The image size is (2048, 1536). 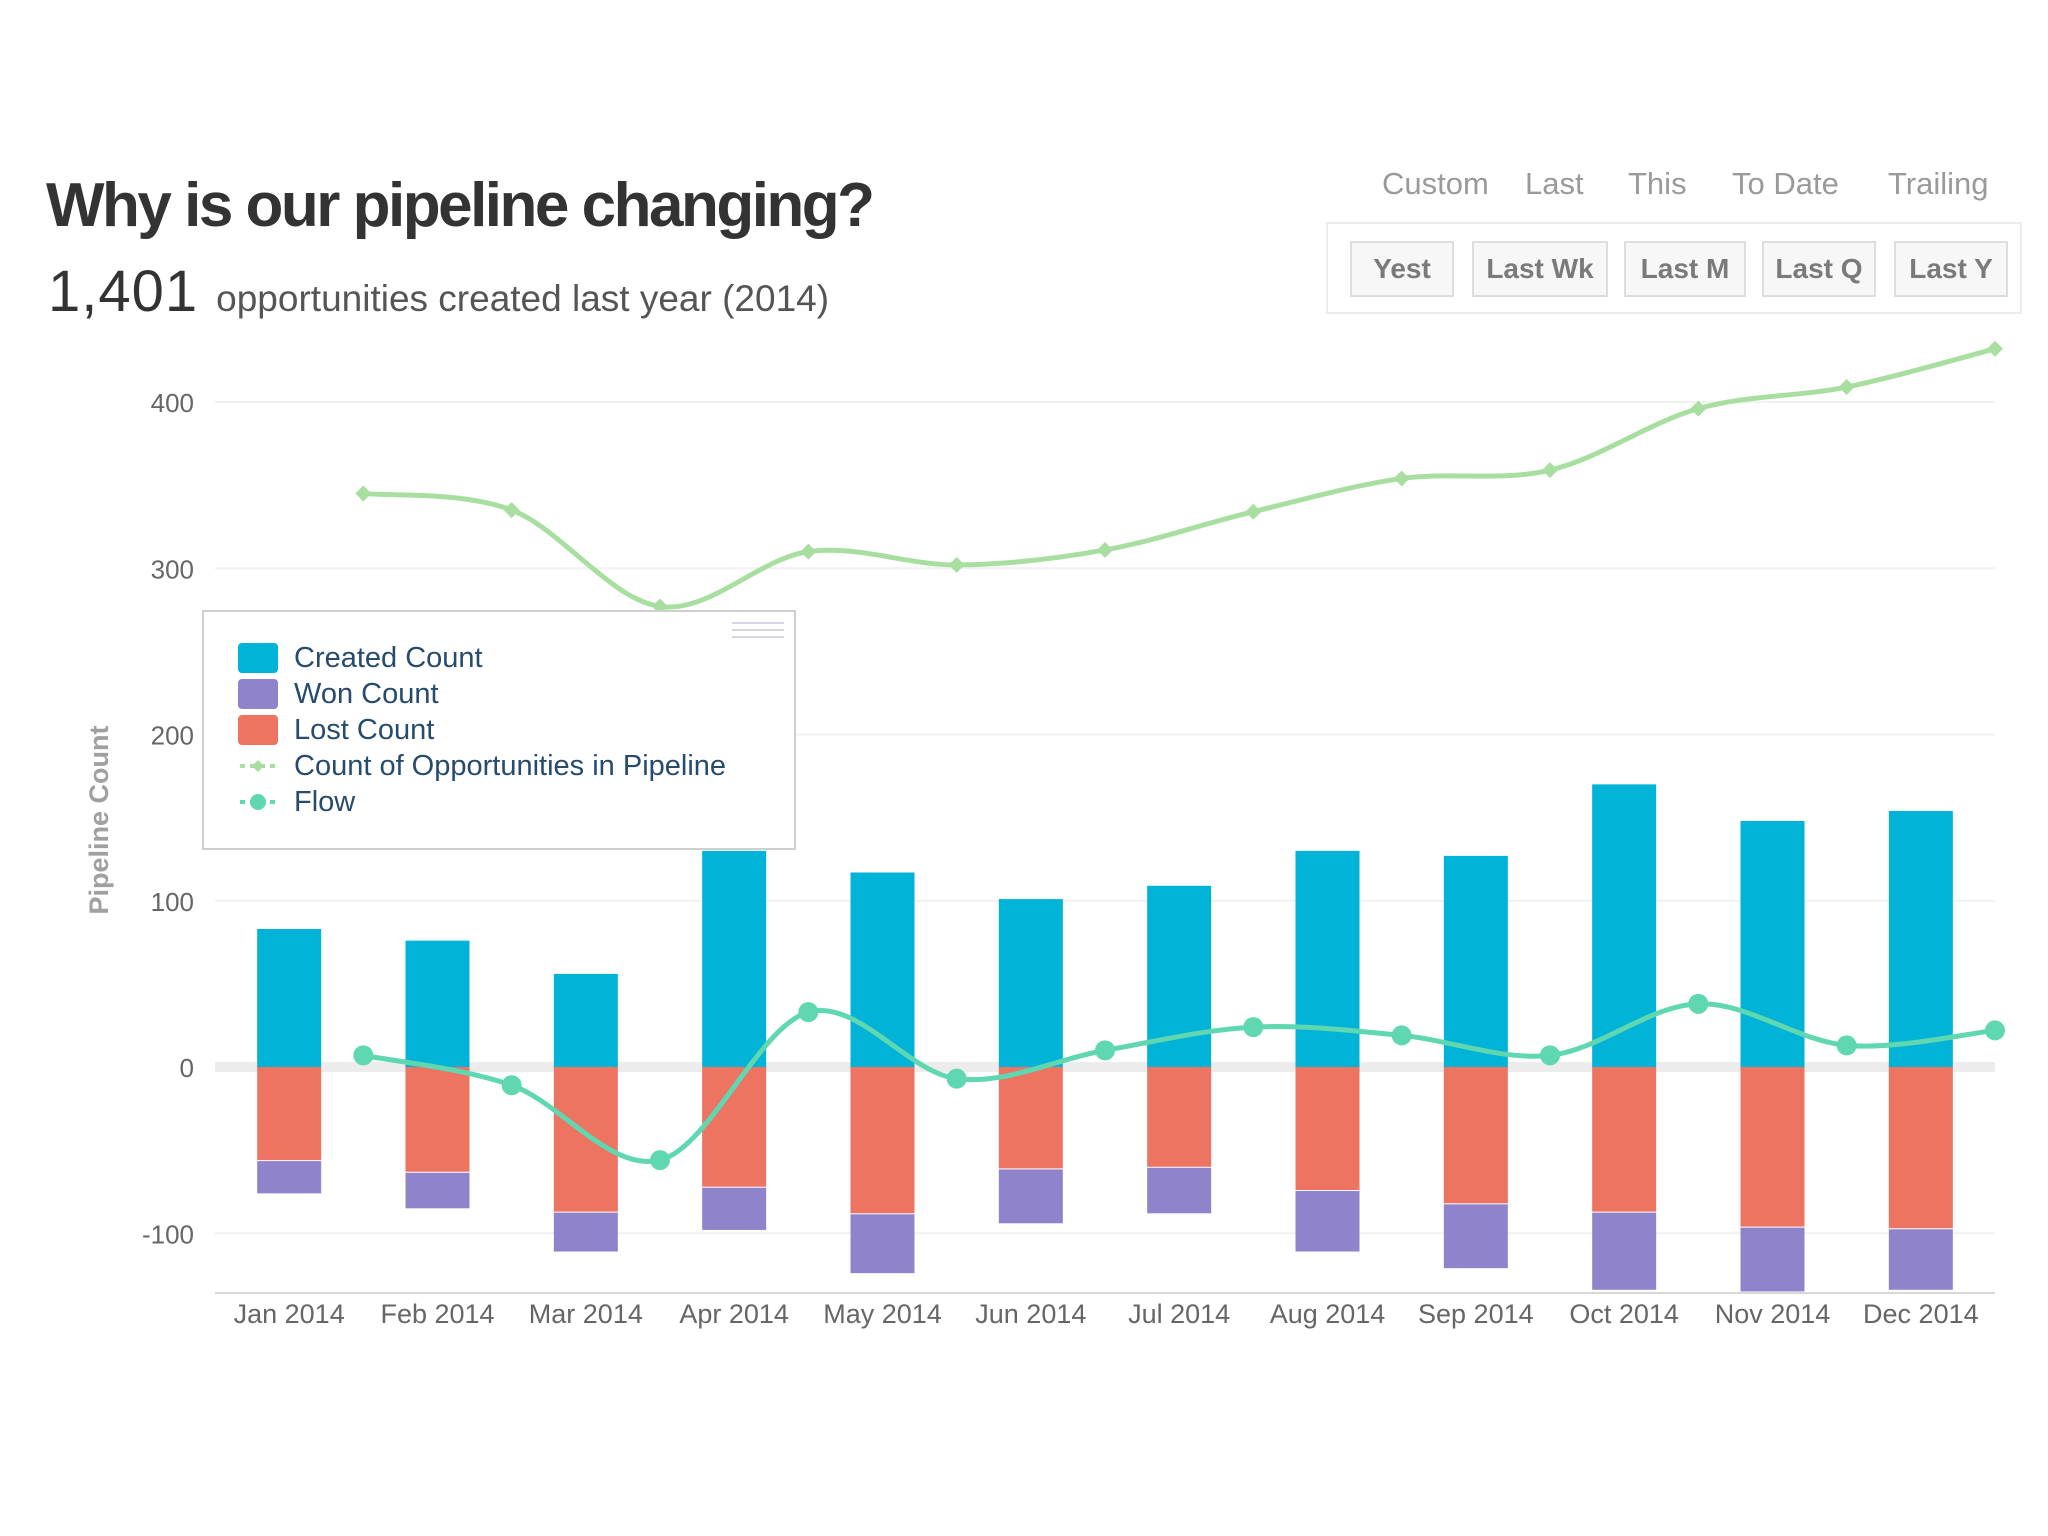 I want to click on drag-handle-icon, so click(x=758, y=631).